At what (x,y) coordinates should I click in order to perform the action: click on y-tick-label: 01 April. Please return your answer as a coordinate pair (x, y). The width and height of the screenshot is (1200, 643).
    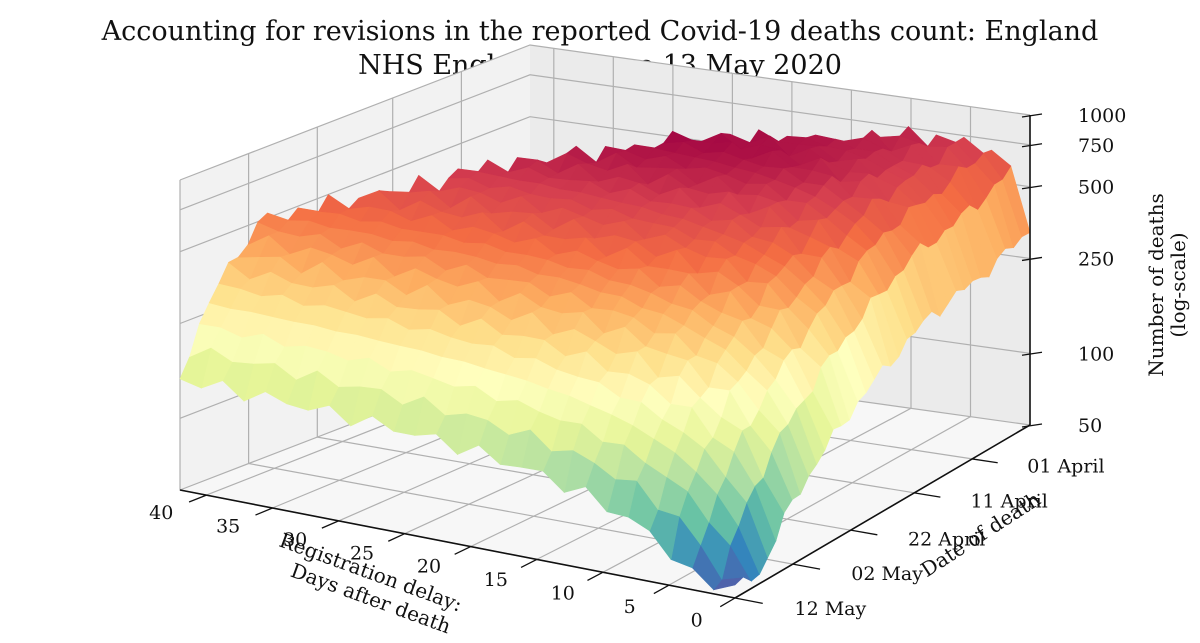
    Looking at the image, I should click on (1065, 467).